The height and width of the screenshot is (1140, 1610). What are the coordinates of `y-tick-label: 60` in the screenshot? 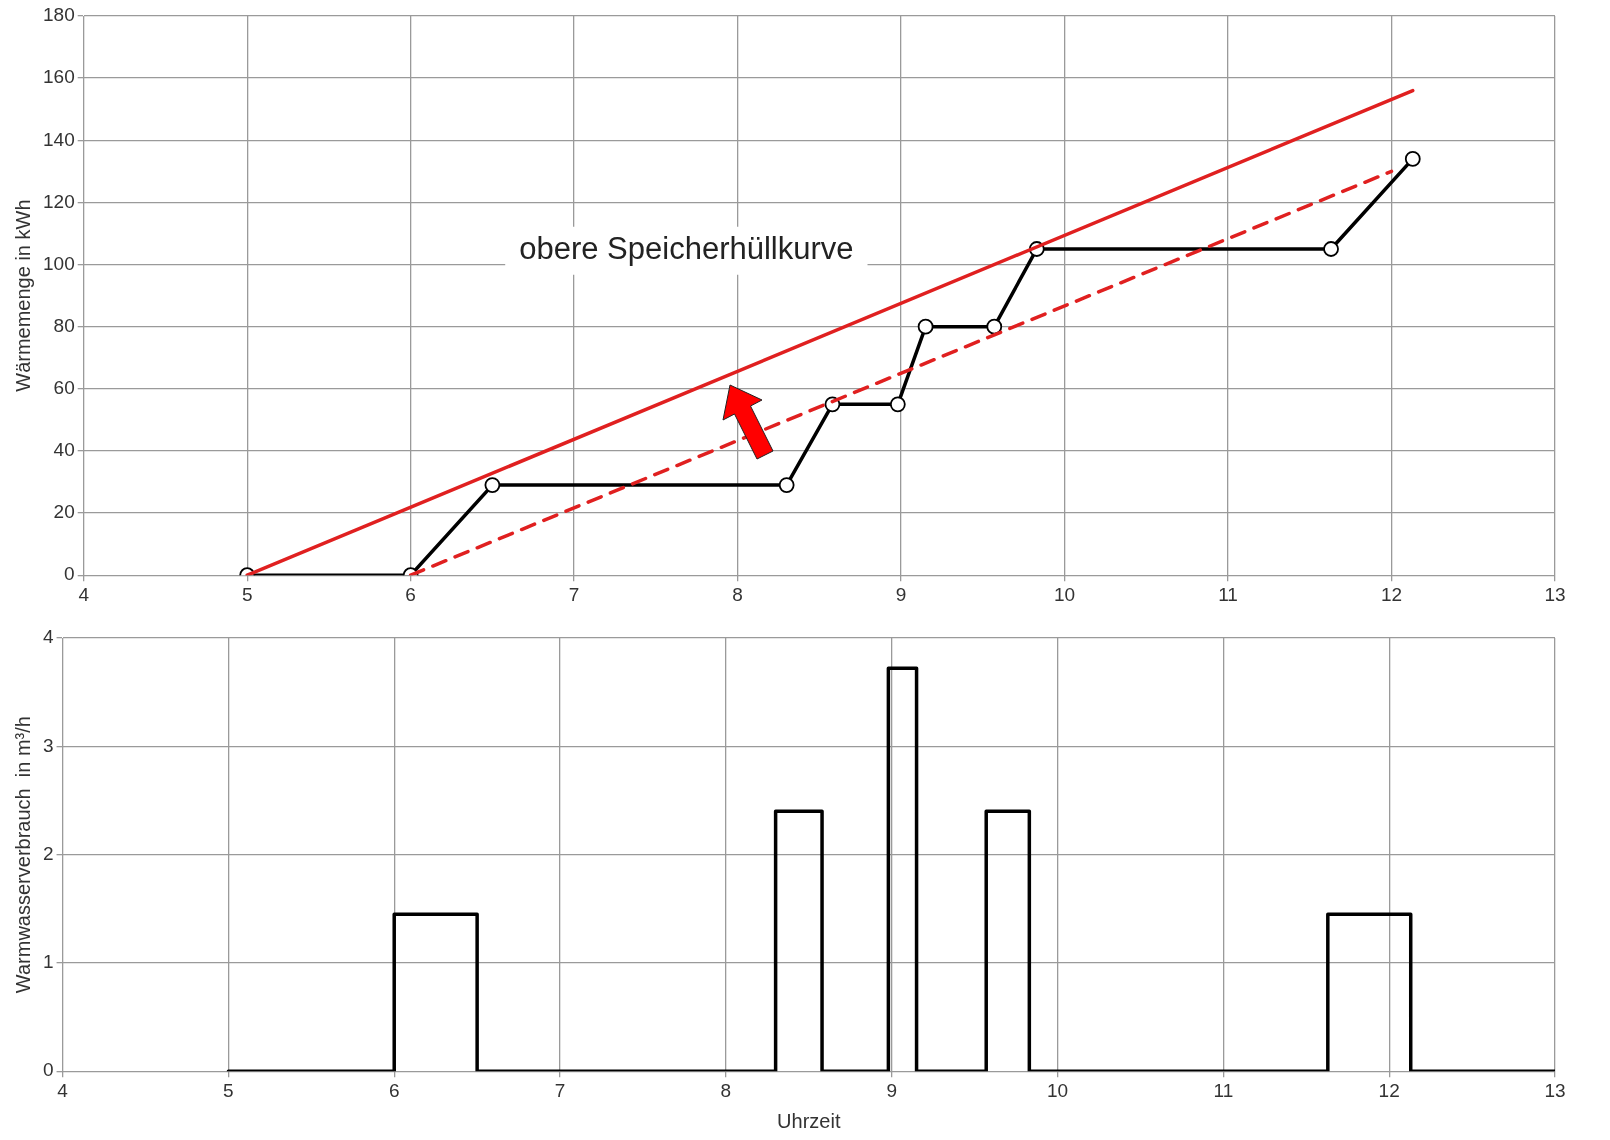 It's located at (64, 388).